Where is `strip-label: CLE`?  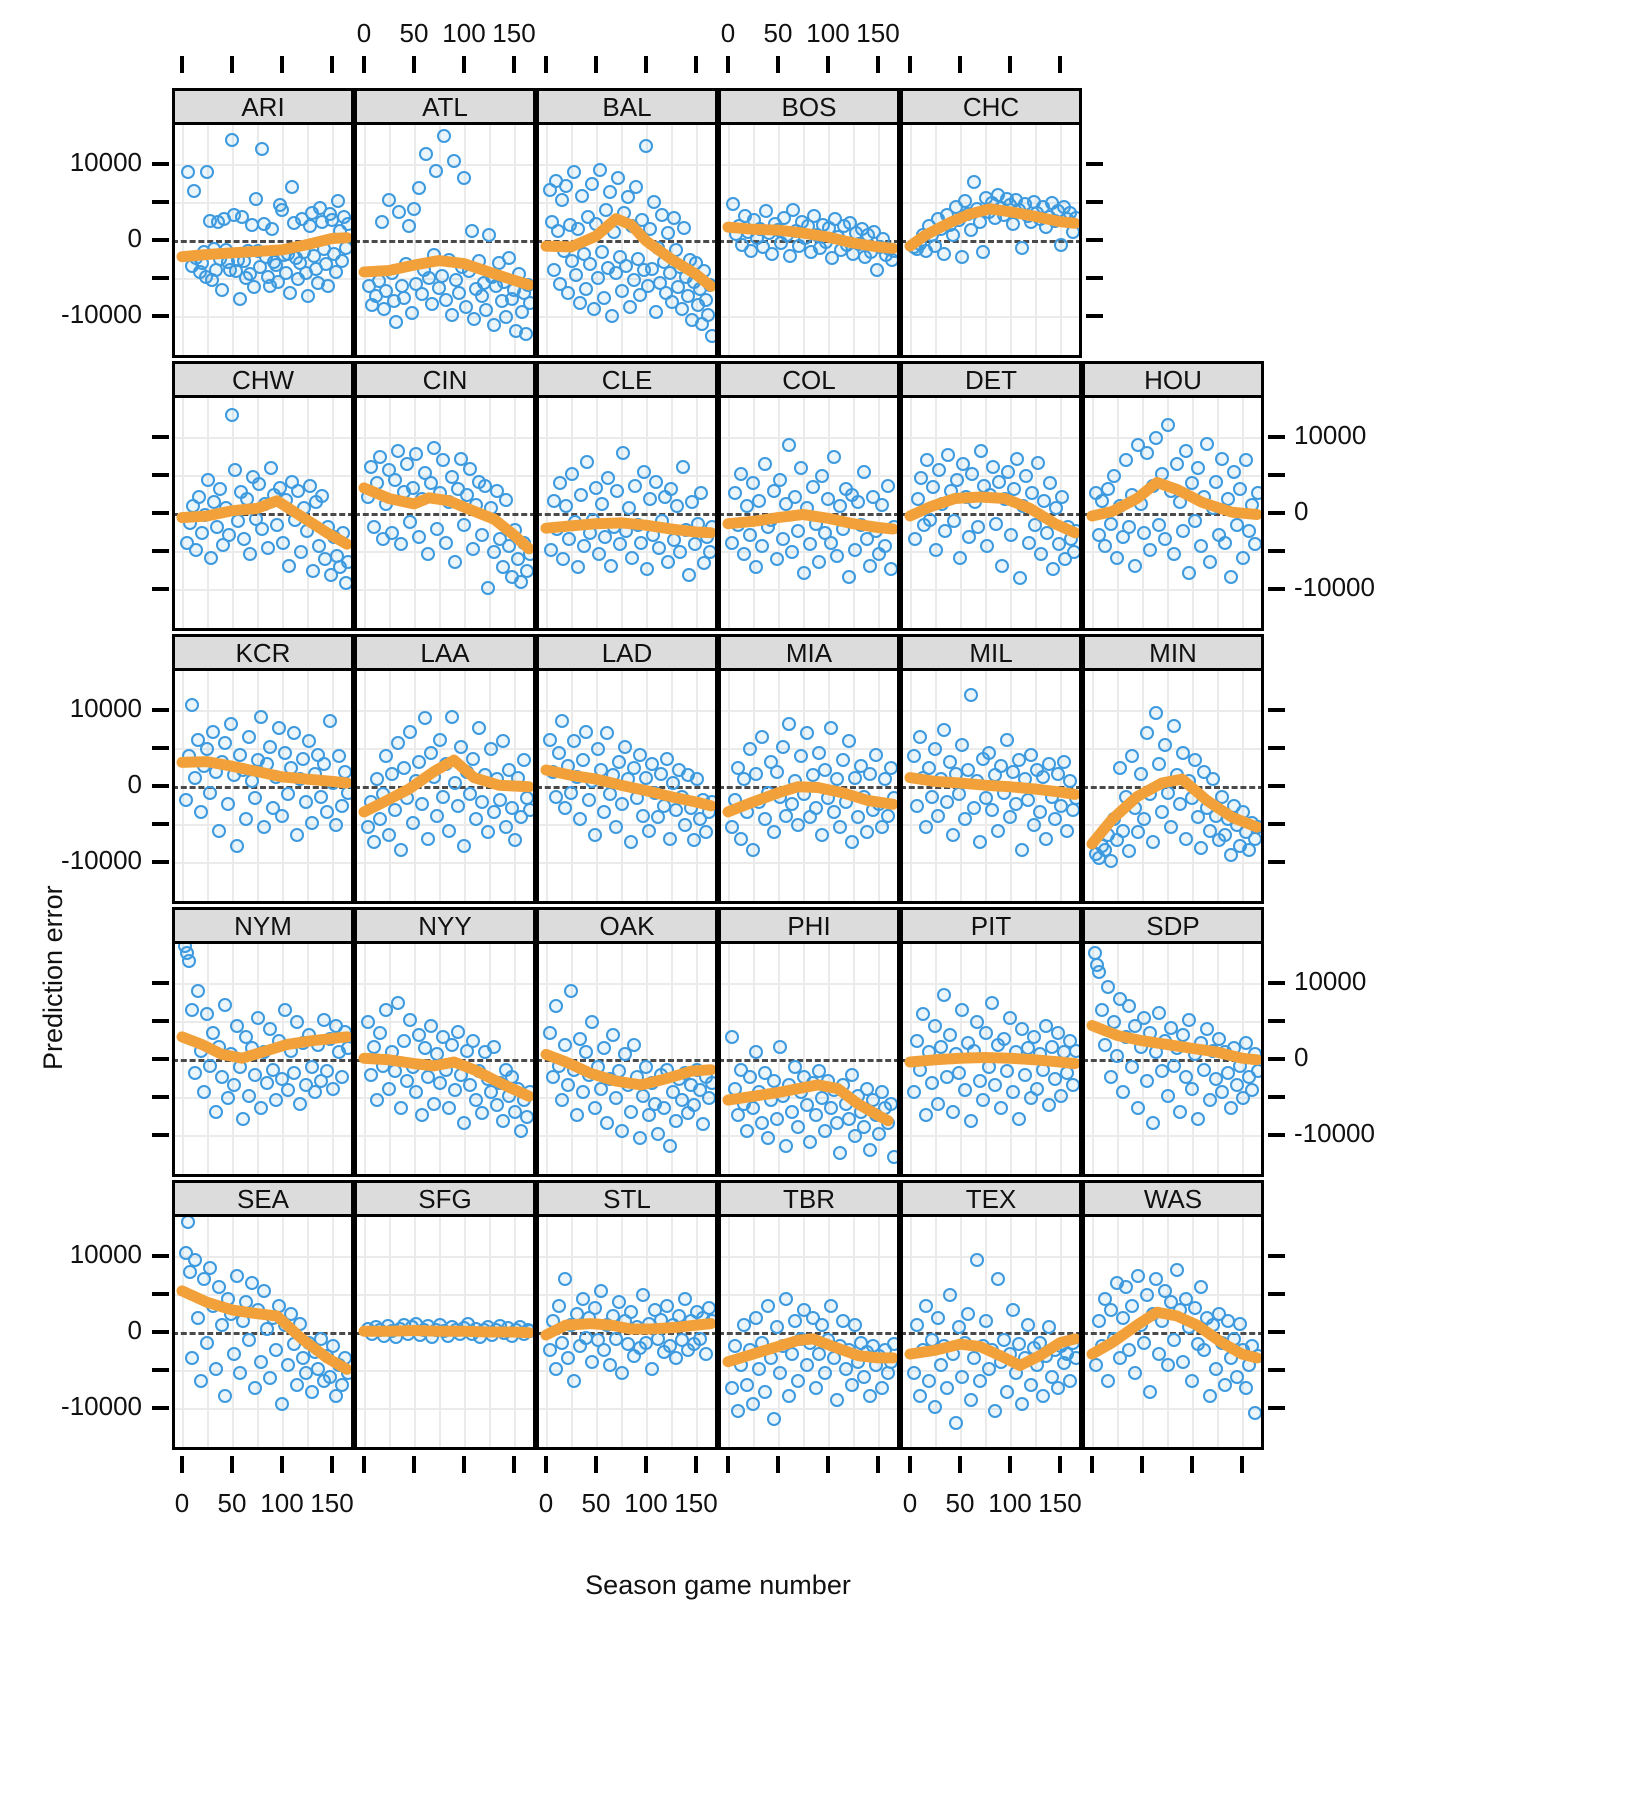 strip-label: CLE is located at coordinates (627, 379).